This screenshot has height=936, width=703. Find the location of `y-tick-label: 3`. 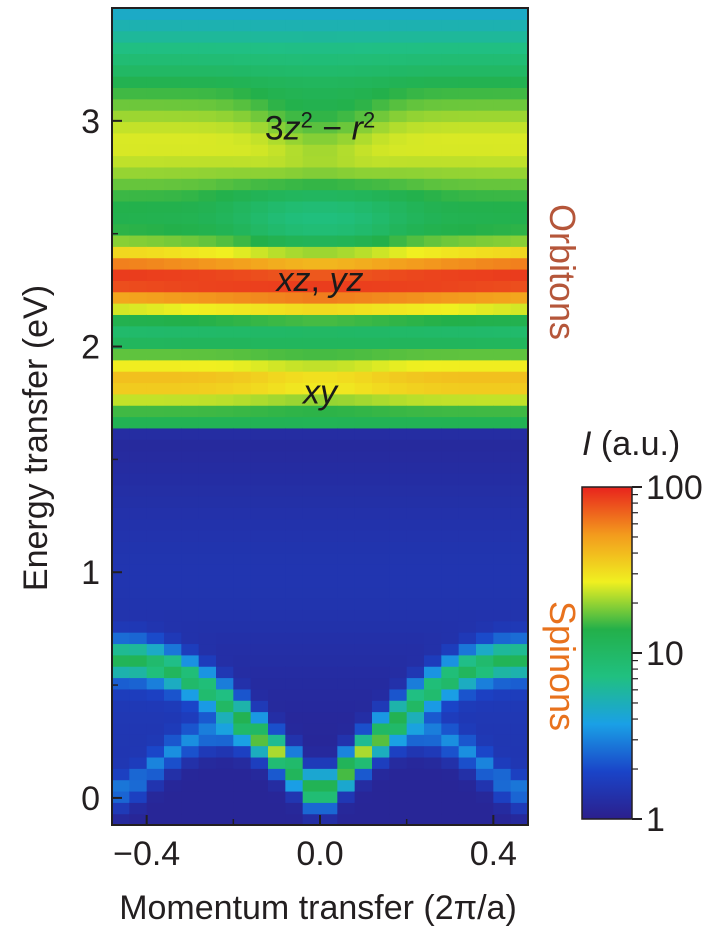

y-tick-label: 3 is located at coordinates (90, 122).